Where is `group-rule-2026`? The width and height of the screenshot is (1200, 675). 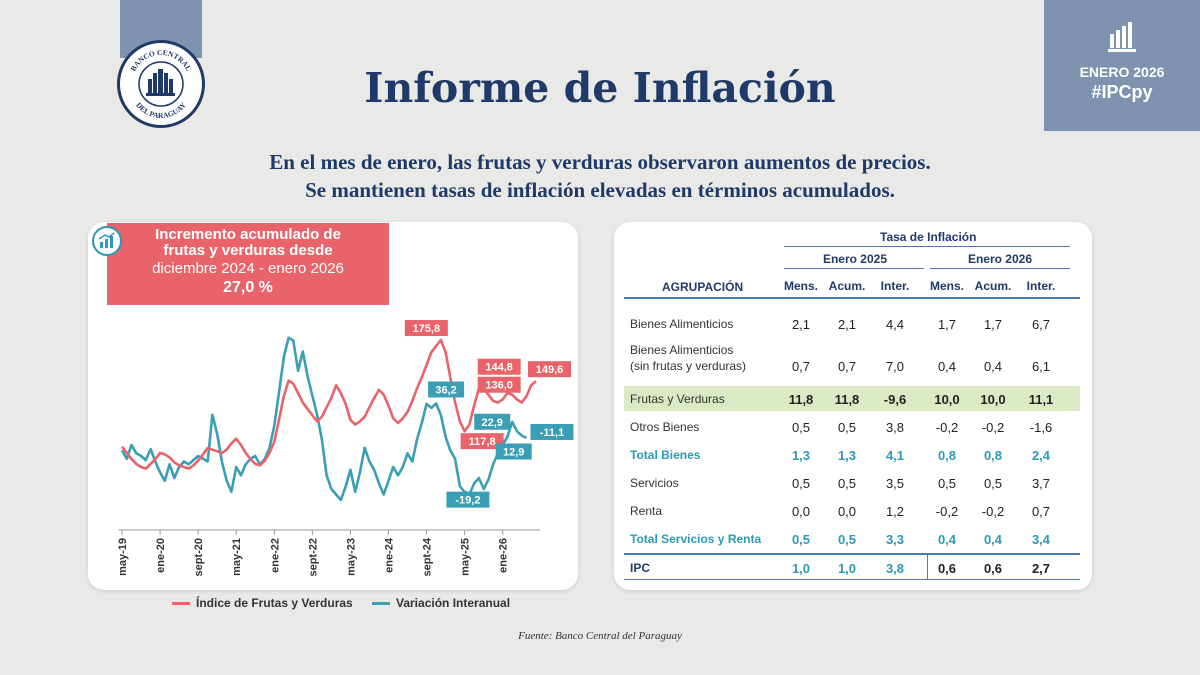 group-rule-2026 is located at coordinates (1000, 268).